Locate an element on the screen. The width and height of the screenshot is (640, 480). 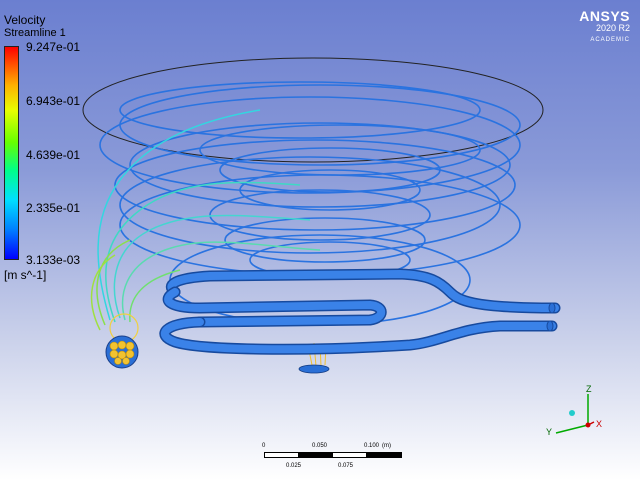
legend-tick: 6.943e-01 is located at coordinates (53, 101).